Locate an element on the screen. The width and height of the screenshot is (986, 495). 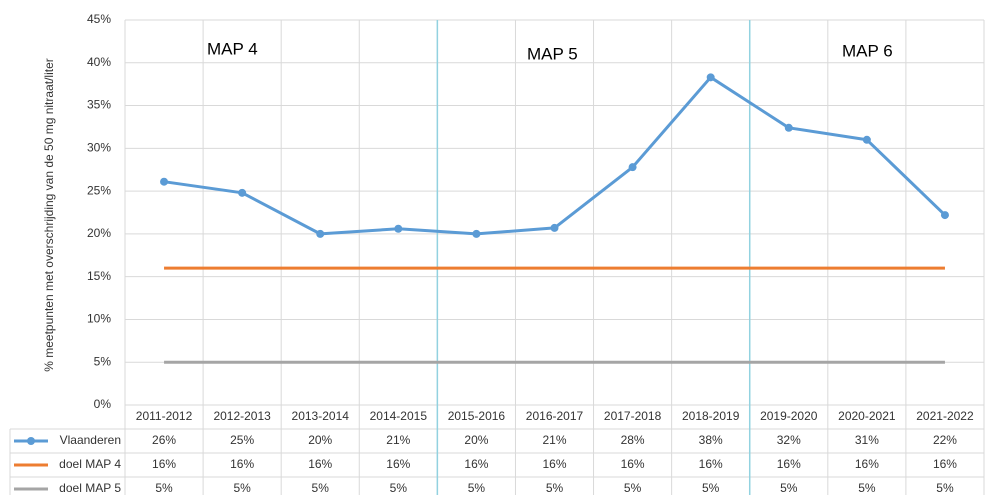
annotation: MAP 6 is located at coordinates (867, 50).